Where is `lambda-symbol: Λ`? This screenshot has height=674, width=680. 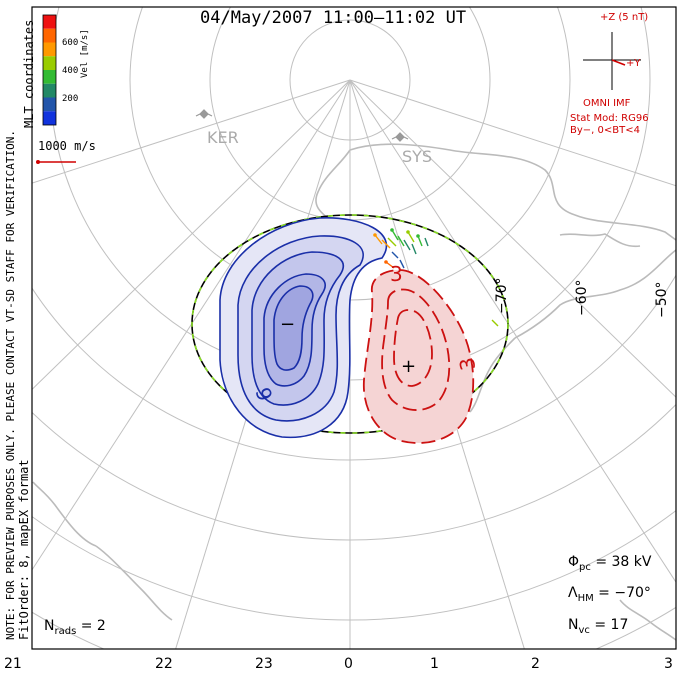 lambda-symbol: Λ is located at coordinates (573, 593).